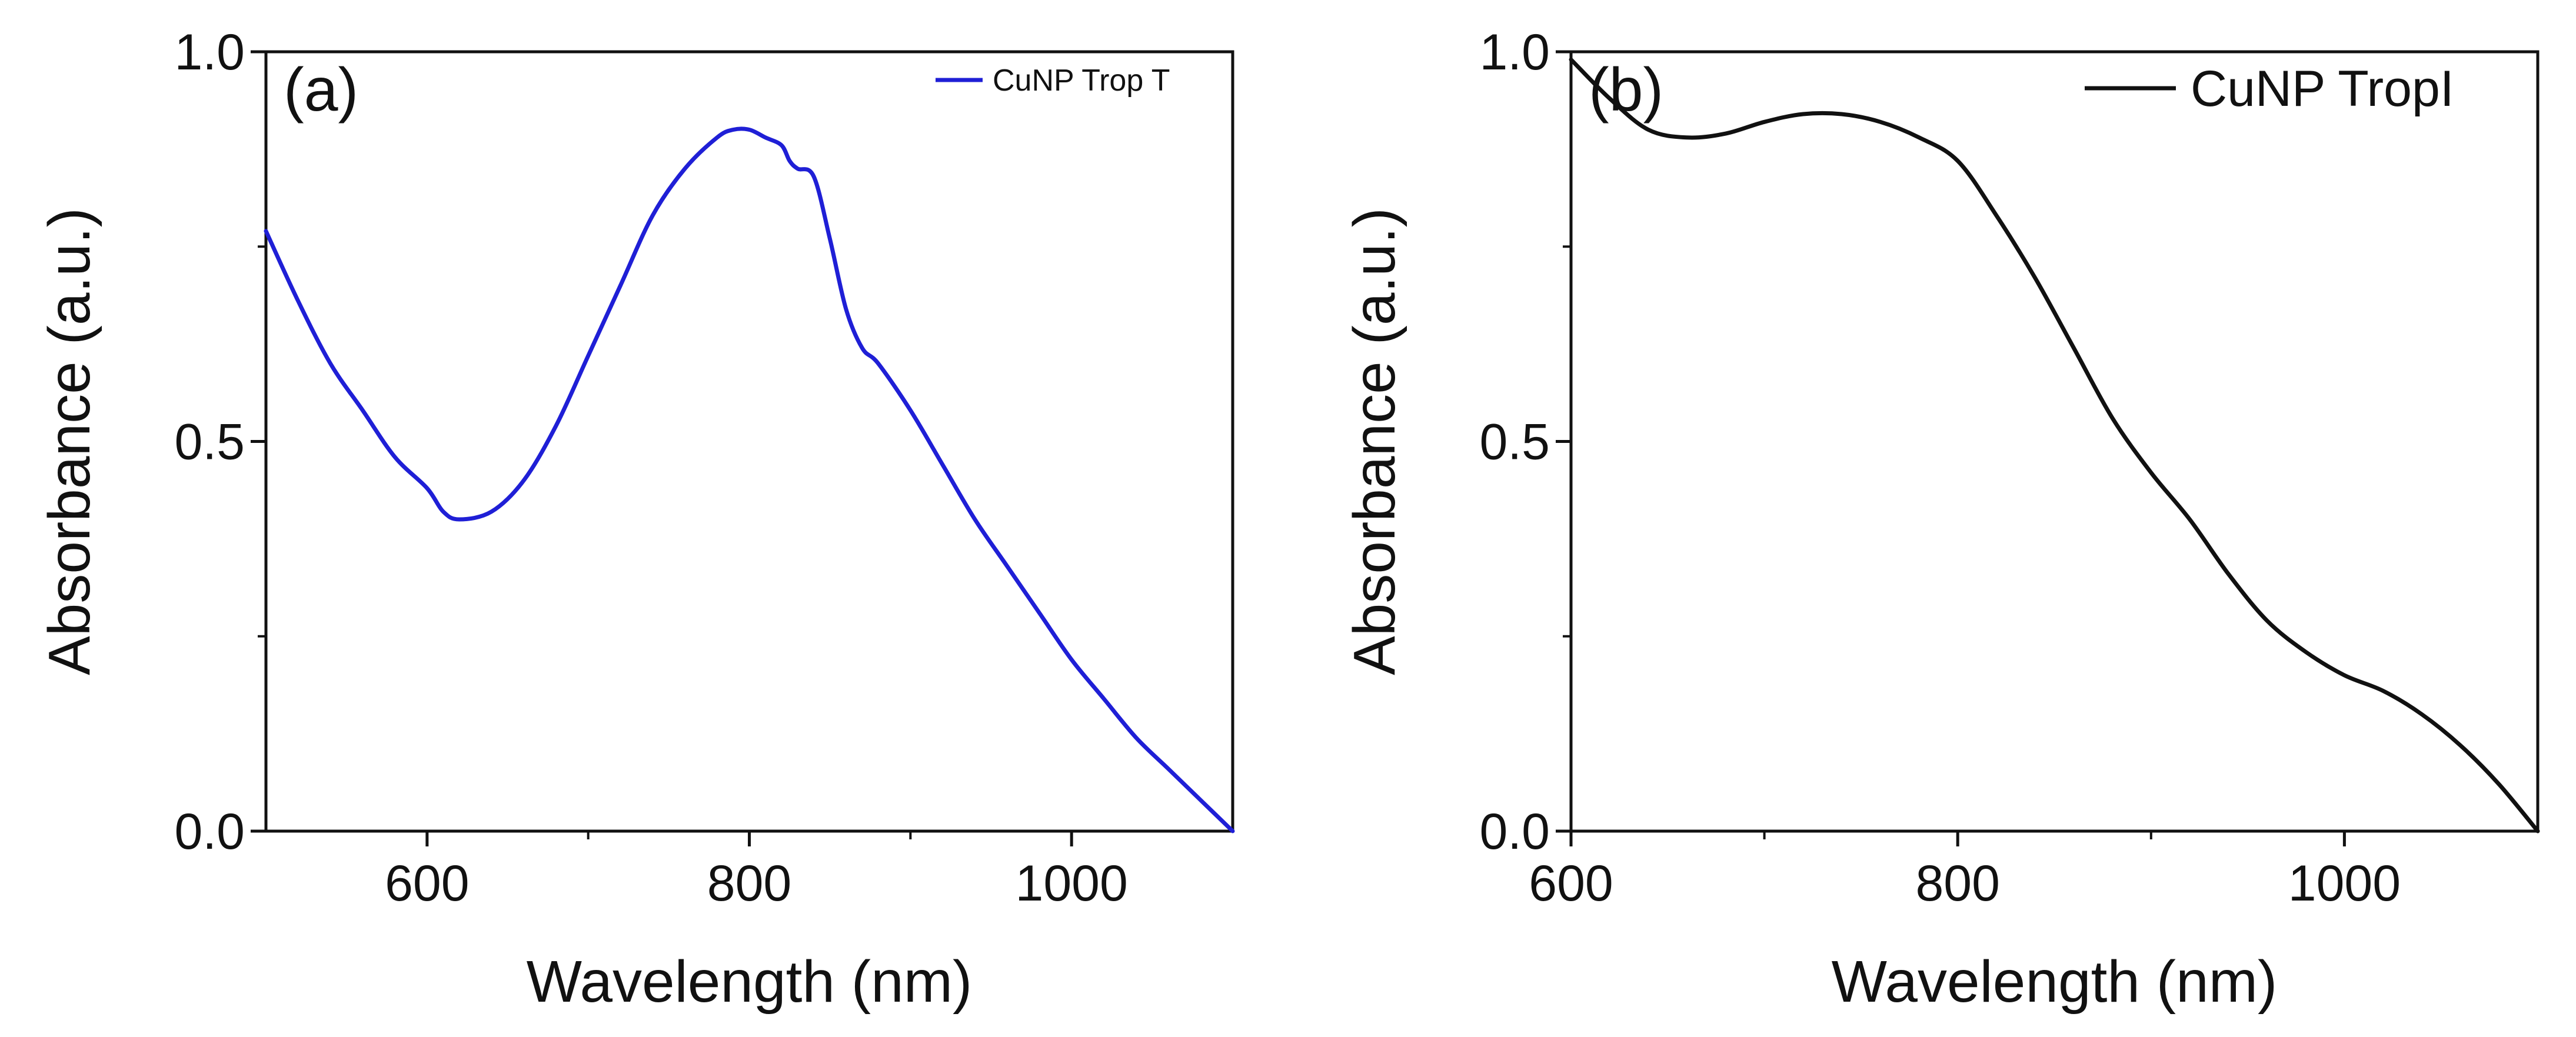 Image resolution: width=2576 pixels, height=1037 pixels. I want to click on panel-b-y-axis-title: Absorbance (a.u.), so click(1374, 441).